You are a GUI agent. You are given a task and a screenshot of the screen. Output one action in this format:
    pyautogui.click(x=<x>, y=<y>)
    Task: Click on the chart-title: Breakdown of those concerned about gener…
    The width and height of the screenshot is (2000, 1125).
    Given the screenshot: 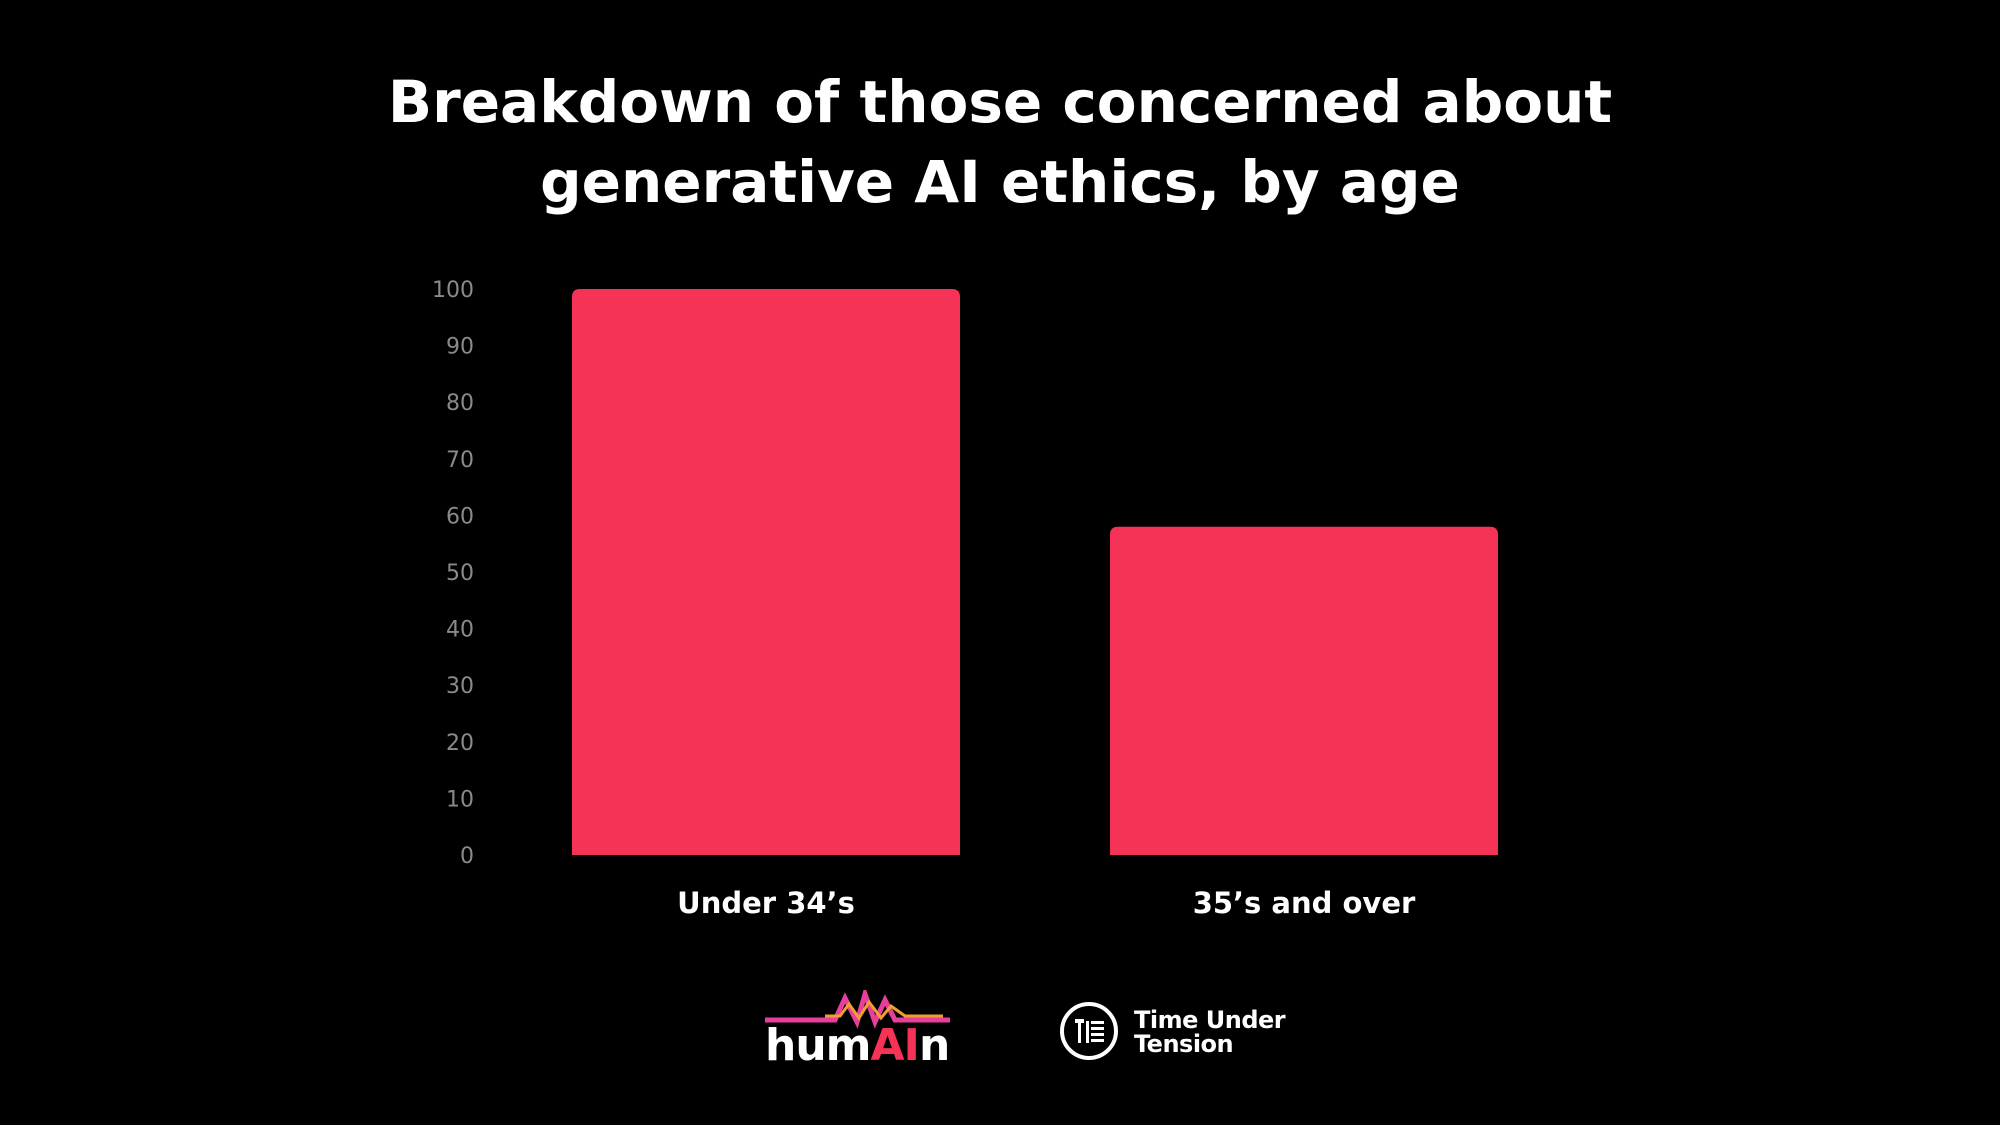 What is the action you would take?
    pyautogui.click(x=1000, y=142)
    